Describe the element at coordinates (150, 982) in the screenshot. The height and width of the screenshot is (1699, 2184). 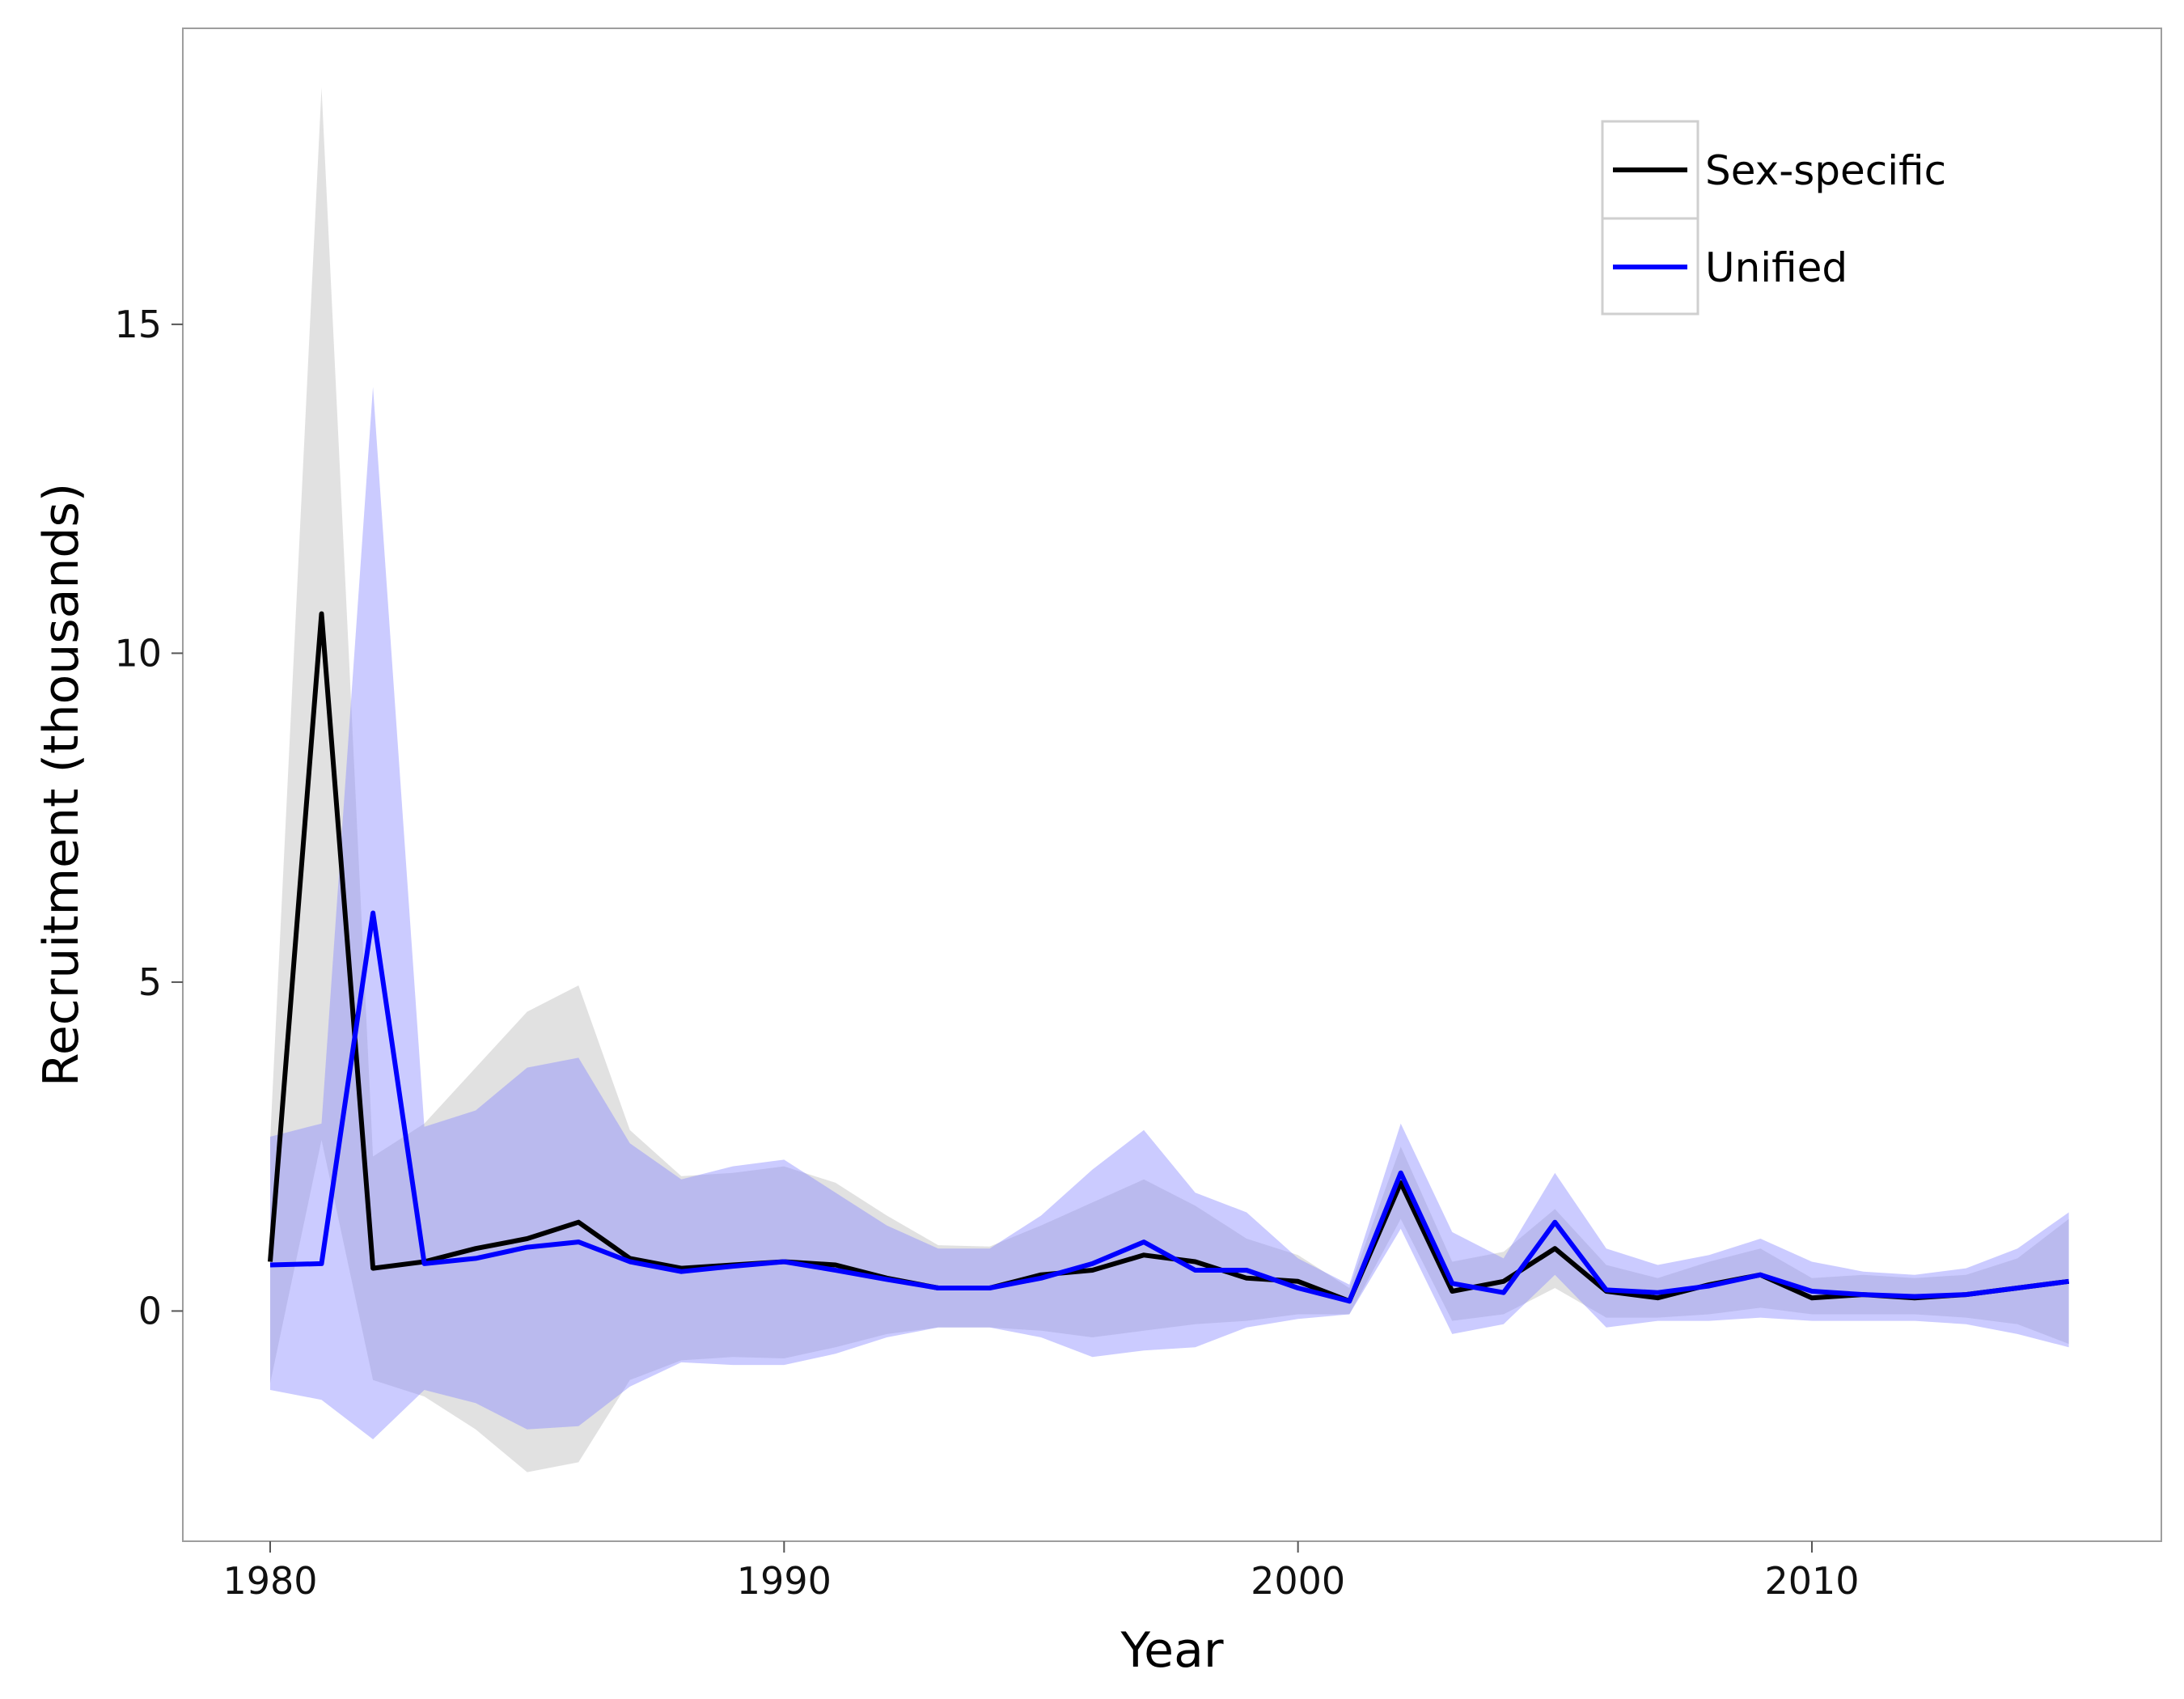
I see `y-tick-label-5: 5` at that location.